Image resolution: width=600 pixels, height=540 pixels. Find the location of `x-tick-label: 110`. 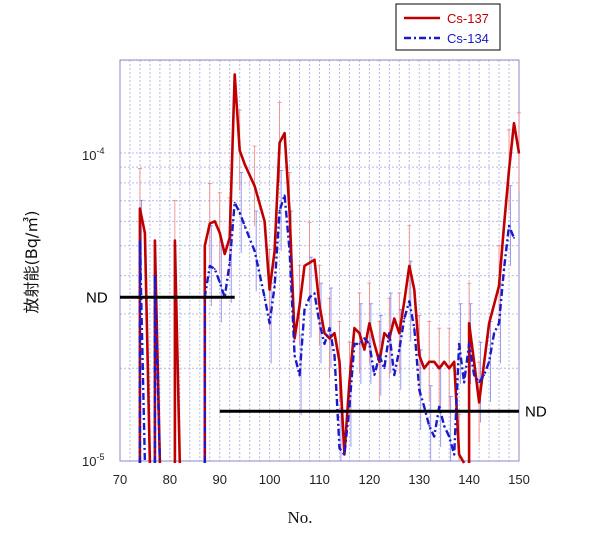

x-tick-label: 110 is located at coordinates (319, 479).